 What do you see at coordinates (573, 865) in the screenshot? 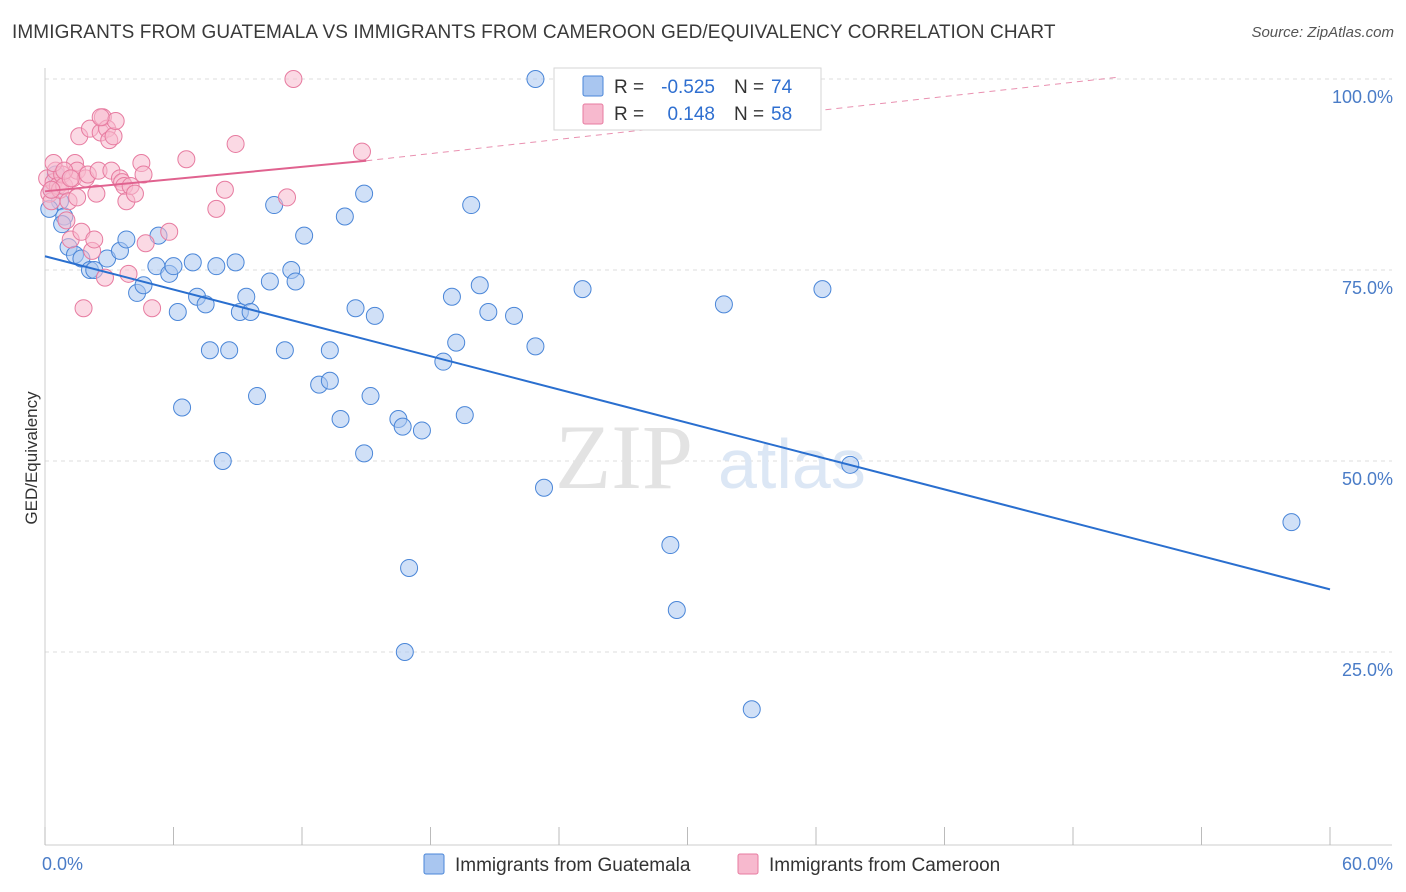
I see `series-name-guatemala: Immigrants from Guatemala` at bounding box center [573, 865].